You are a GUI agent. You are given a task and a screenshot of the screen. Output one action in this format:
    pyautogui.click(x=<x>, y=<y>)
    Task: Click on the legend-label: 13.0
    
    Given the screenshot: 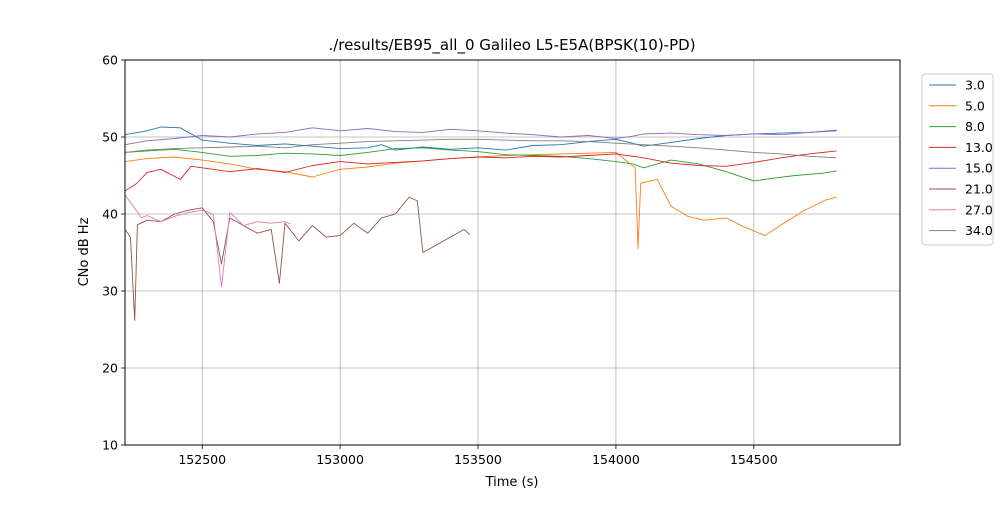 What is the action you would take?
    pyautogui.click(x=979, y=147)
    